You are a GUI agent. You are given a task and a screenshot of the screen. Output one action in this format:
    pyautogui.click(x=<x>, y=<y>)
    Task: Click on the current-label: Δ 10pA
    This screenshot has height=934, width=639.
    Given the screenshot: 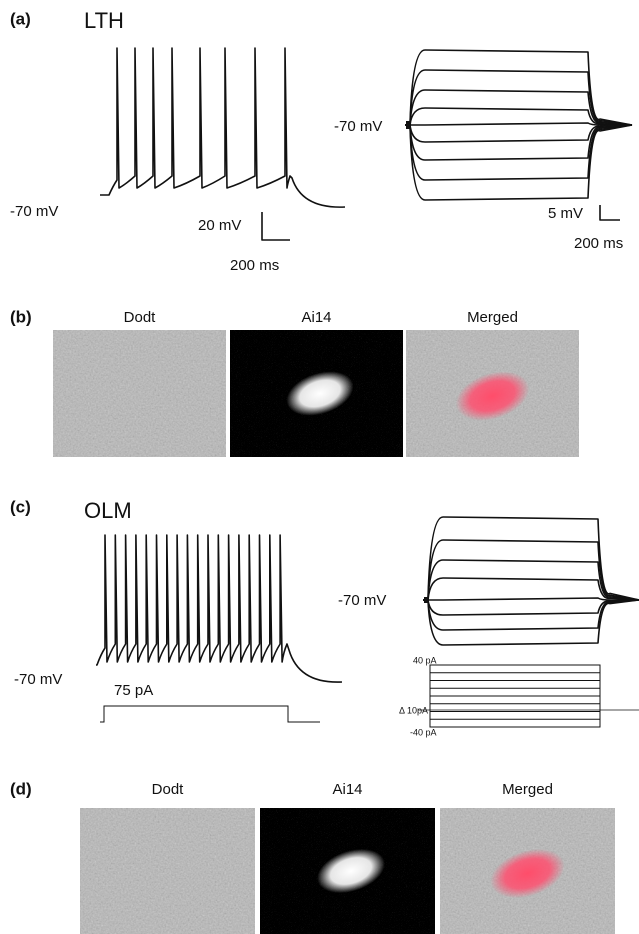 What is the action you would take?
    pyautogui.click(x=413, y=710)
    